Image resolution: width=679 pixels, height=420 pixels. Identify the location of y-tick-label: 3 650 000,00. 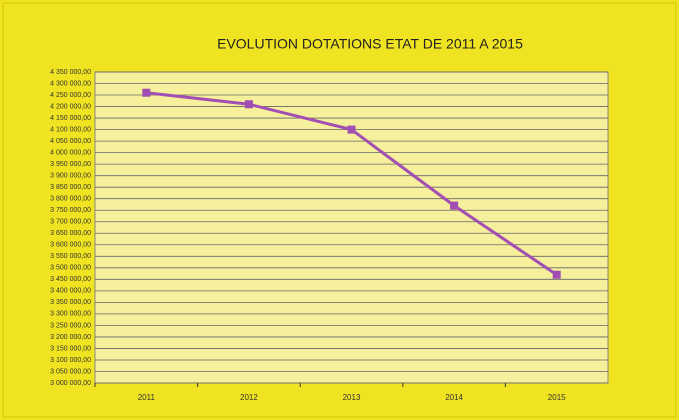
(70, 233).